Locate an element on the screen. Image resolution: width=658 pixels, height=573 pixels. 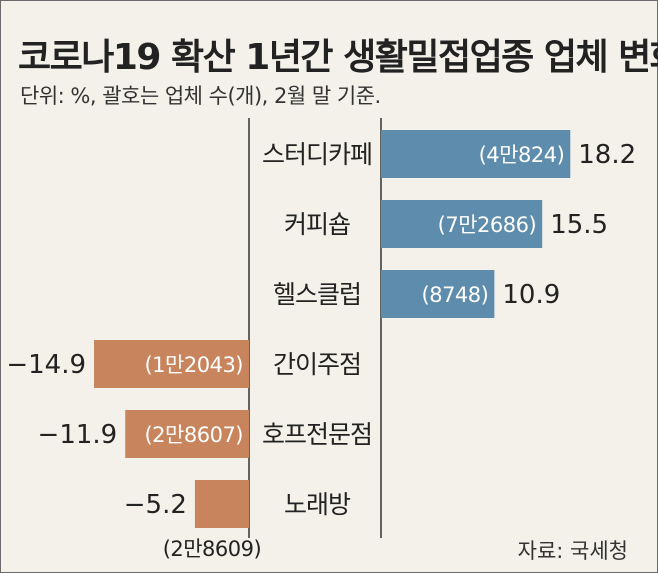
count-label: (7만2686) is located at coordinates (487, 225).